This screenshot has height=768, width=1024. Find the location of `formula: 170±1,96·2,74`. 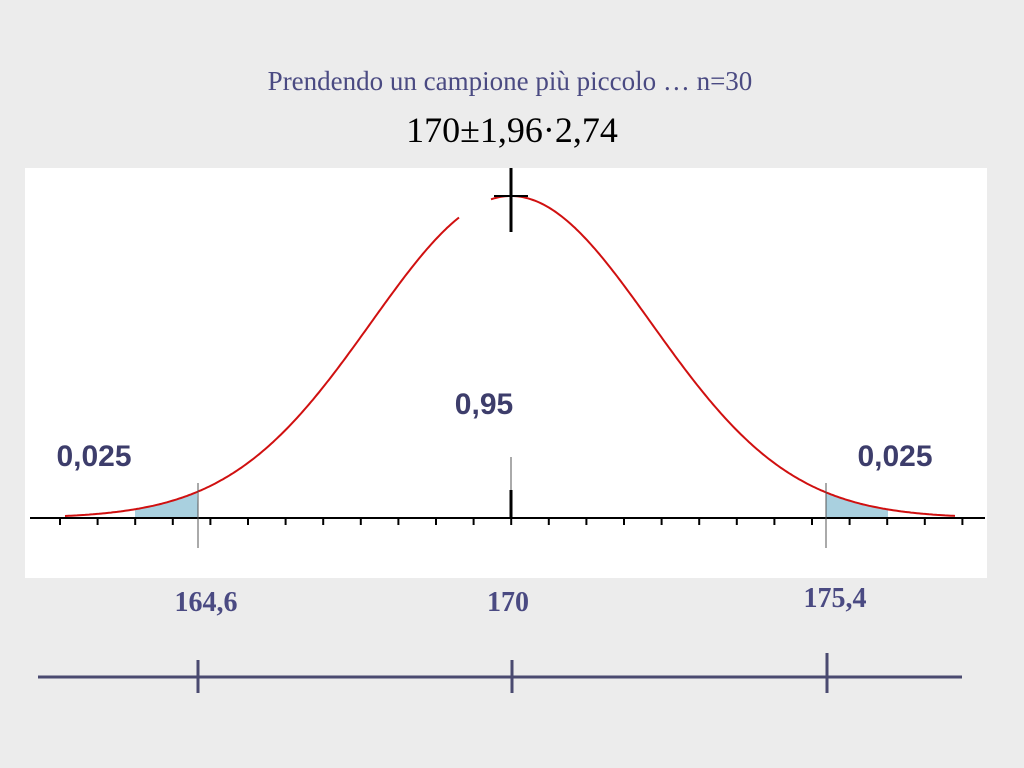

formula: 170±1,96·2,74 is located at coordinates (512, 130).